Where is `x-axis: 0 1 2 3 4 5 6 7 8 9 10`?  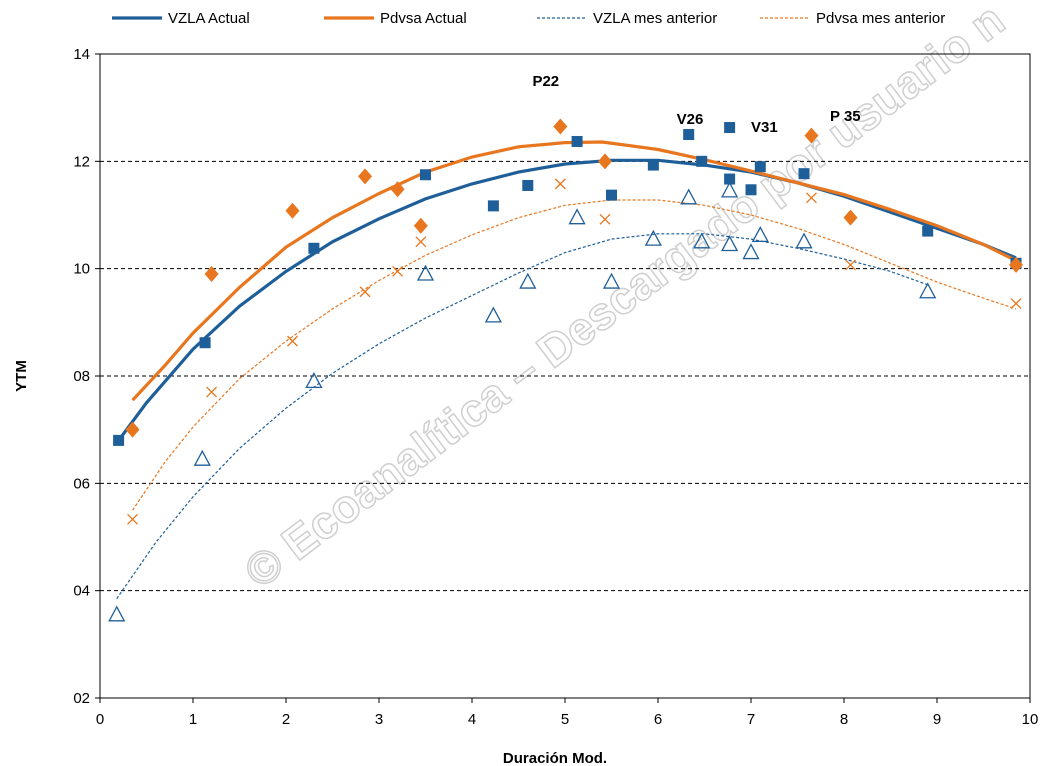
x-axis: 0 1 2 3 4 5 6 7 8 9 10 is located at coordinates (567, 713).